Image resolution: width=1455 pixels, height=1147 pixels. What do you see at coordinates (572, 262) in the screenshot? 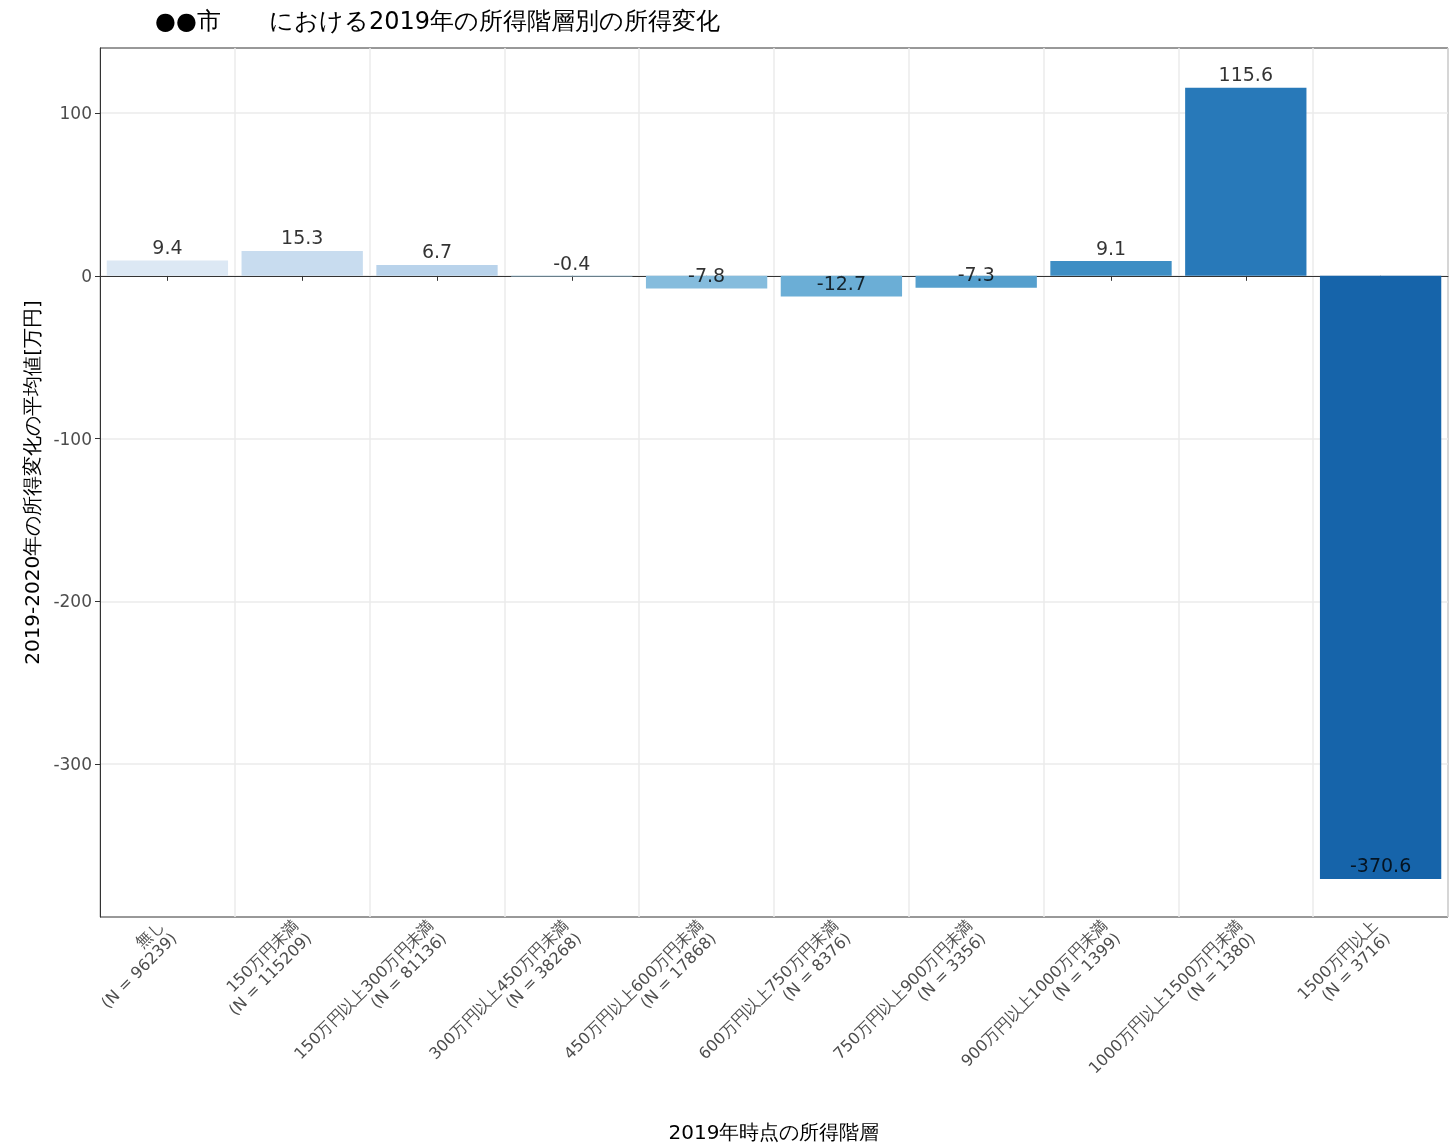
I see `data-label: -0.4` at bounding box center [572, 262].